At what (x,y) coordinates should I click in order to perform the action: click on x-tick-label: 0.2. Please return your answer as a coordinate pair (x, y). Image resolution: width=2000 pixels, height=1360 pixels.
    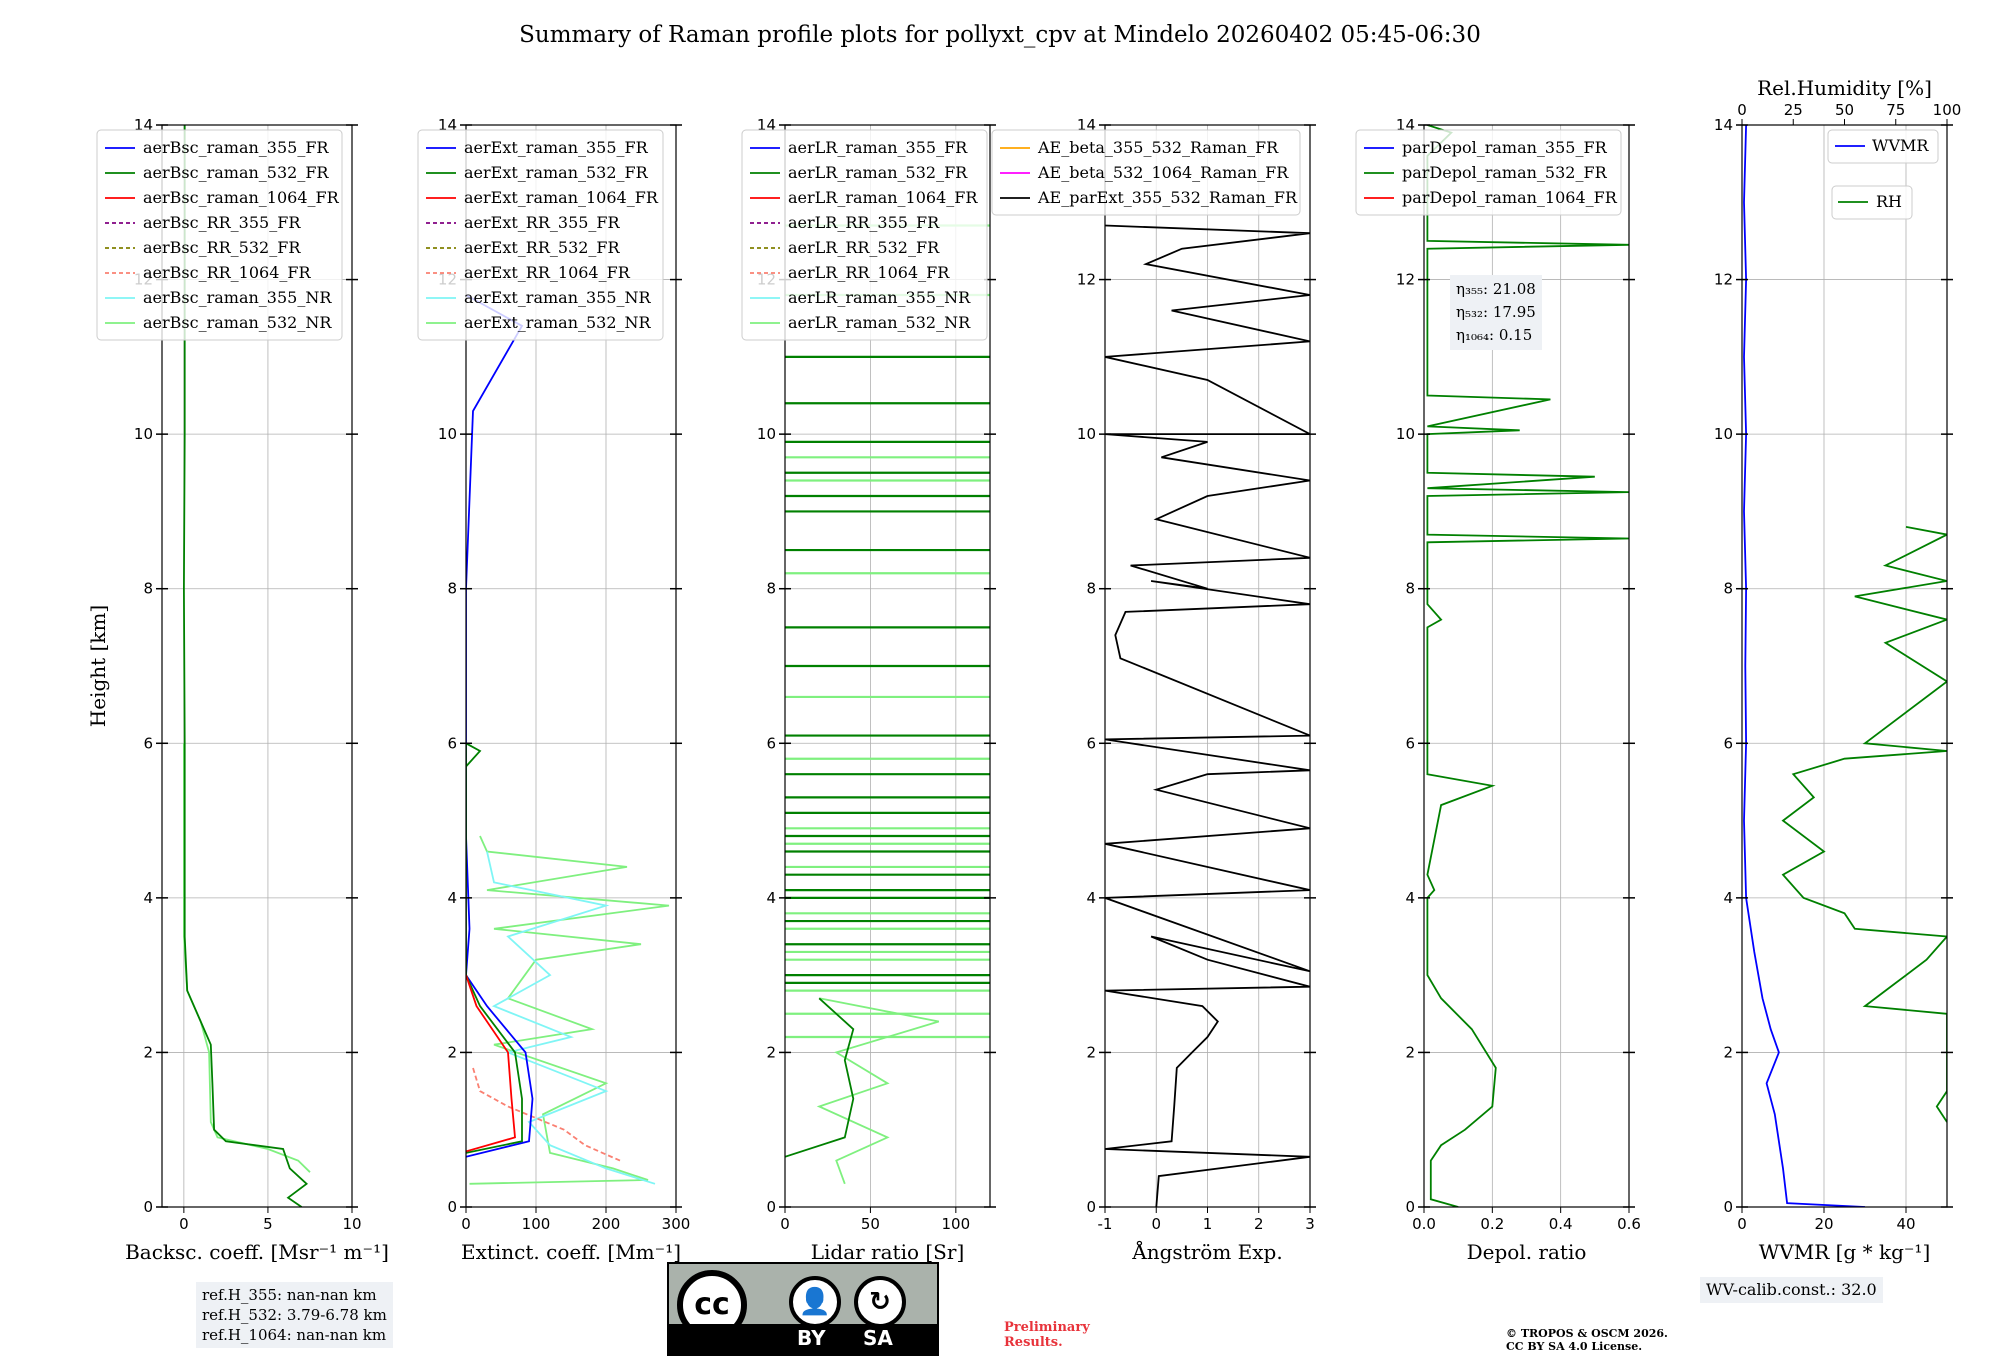
    Looking at the image, I should click on (1492, 1224).